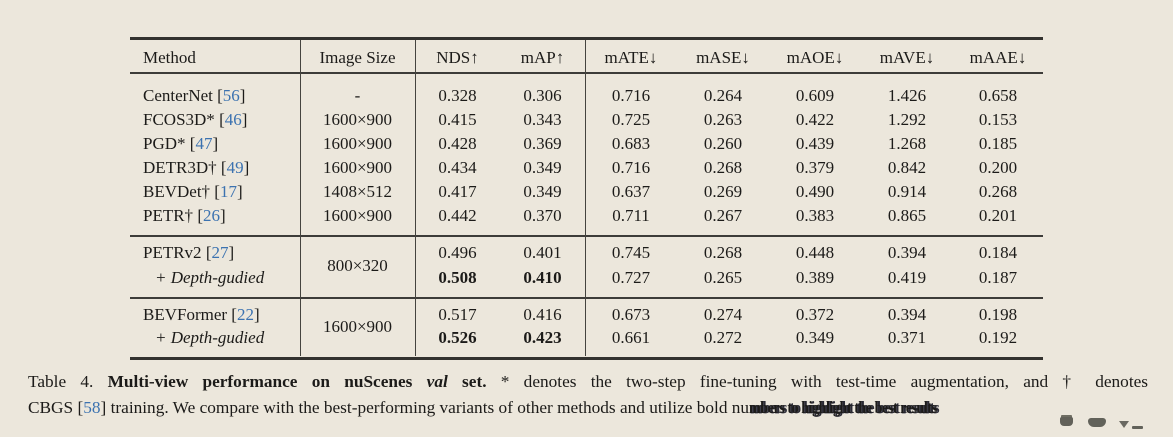 Image resolution: width=1173 pixels, height=437 pixels. I want to click on value-cell: 0.526, so click(457, 337).